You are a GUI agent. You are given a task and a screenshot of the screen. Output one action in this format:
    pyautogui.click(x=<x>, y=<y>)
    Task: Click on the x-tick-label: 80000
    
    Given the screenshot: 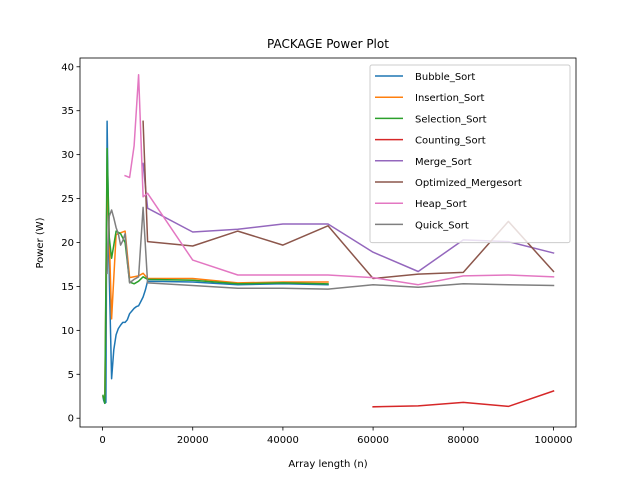 What is the action you would take?
    pyautogui.click(x=463, y=440)
    